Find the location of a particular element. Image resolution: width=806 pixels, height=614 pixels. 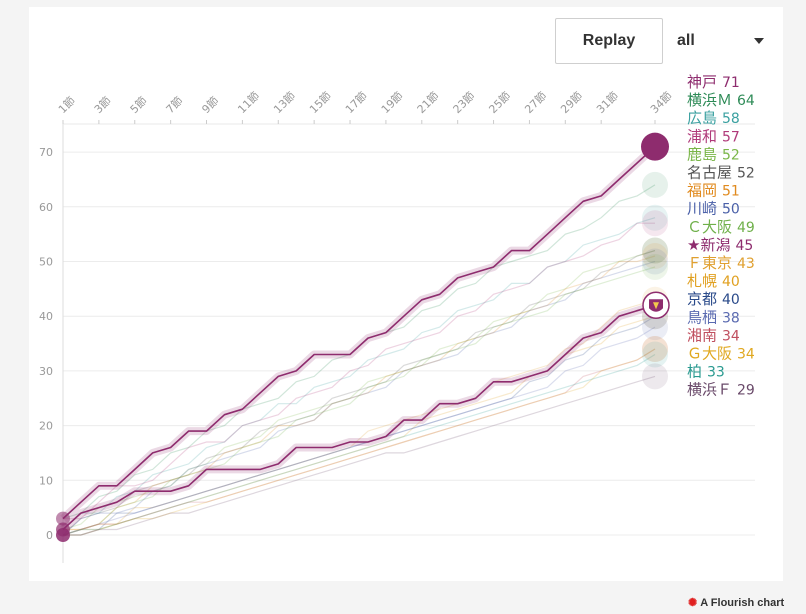

series-label-value: 52 is located at coordinates (746, 174).